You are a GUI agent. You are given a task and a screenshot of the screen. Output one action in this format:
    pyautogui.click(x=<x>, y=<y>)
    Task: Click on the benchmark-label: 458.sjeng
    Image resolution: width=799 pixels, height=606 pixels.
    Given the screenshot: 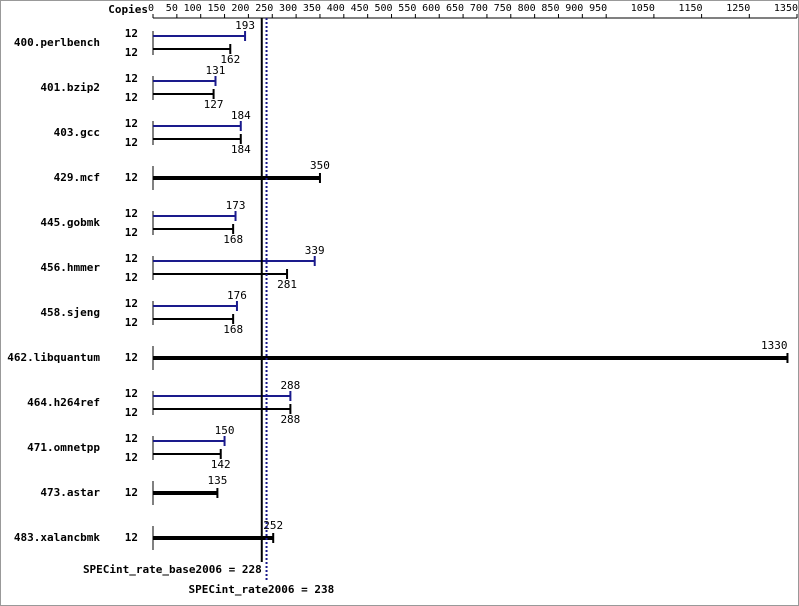 What is the action you would take?
    pyautogui.click(x=70, y=312)
    